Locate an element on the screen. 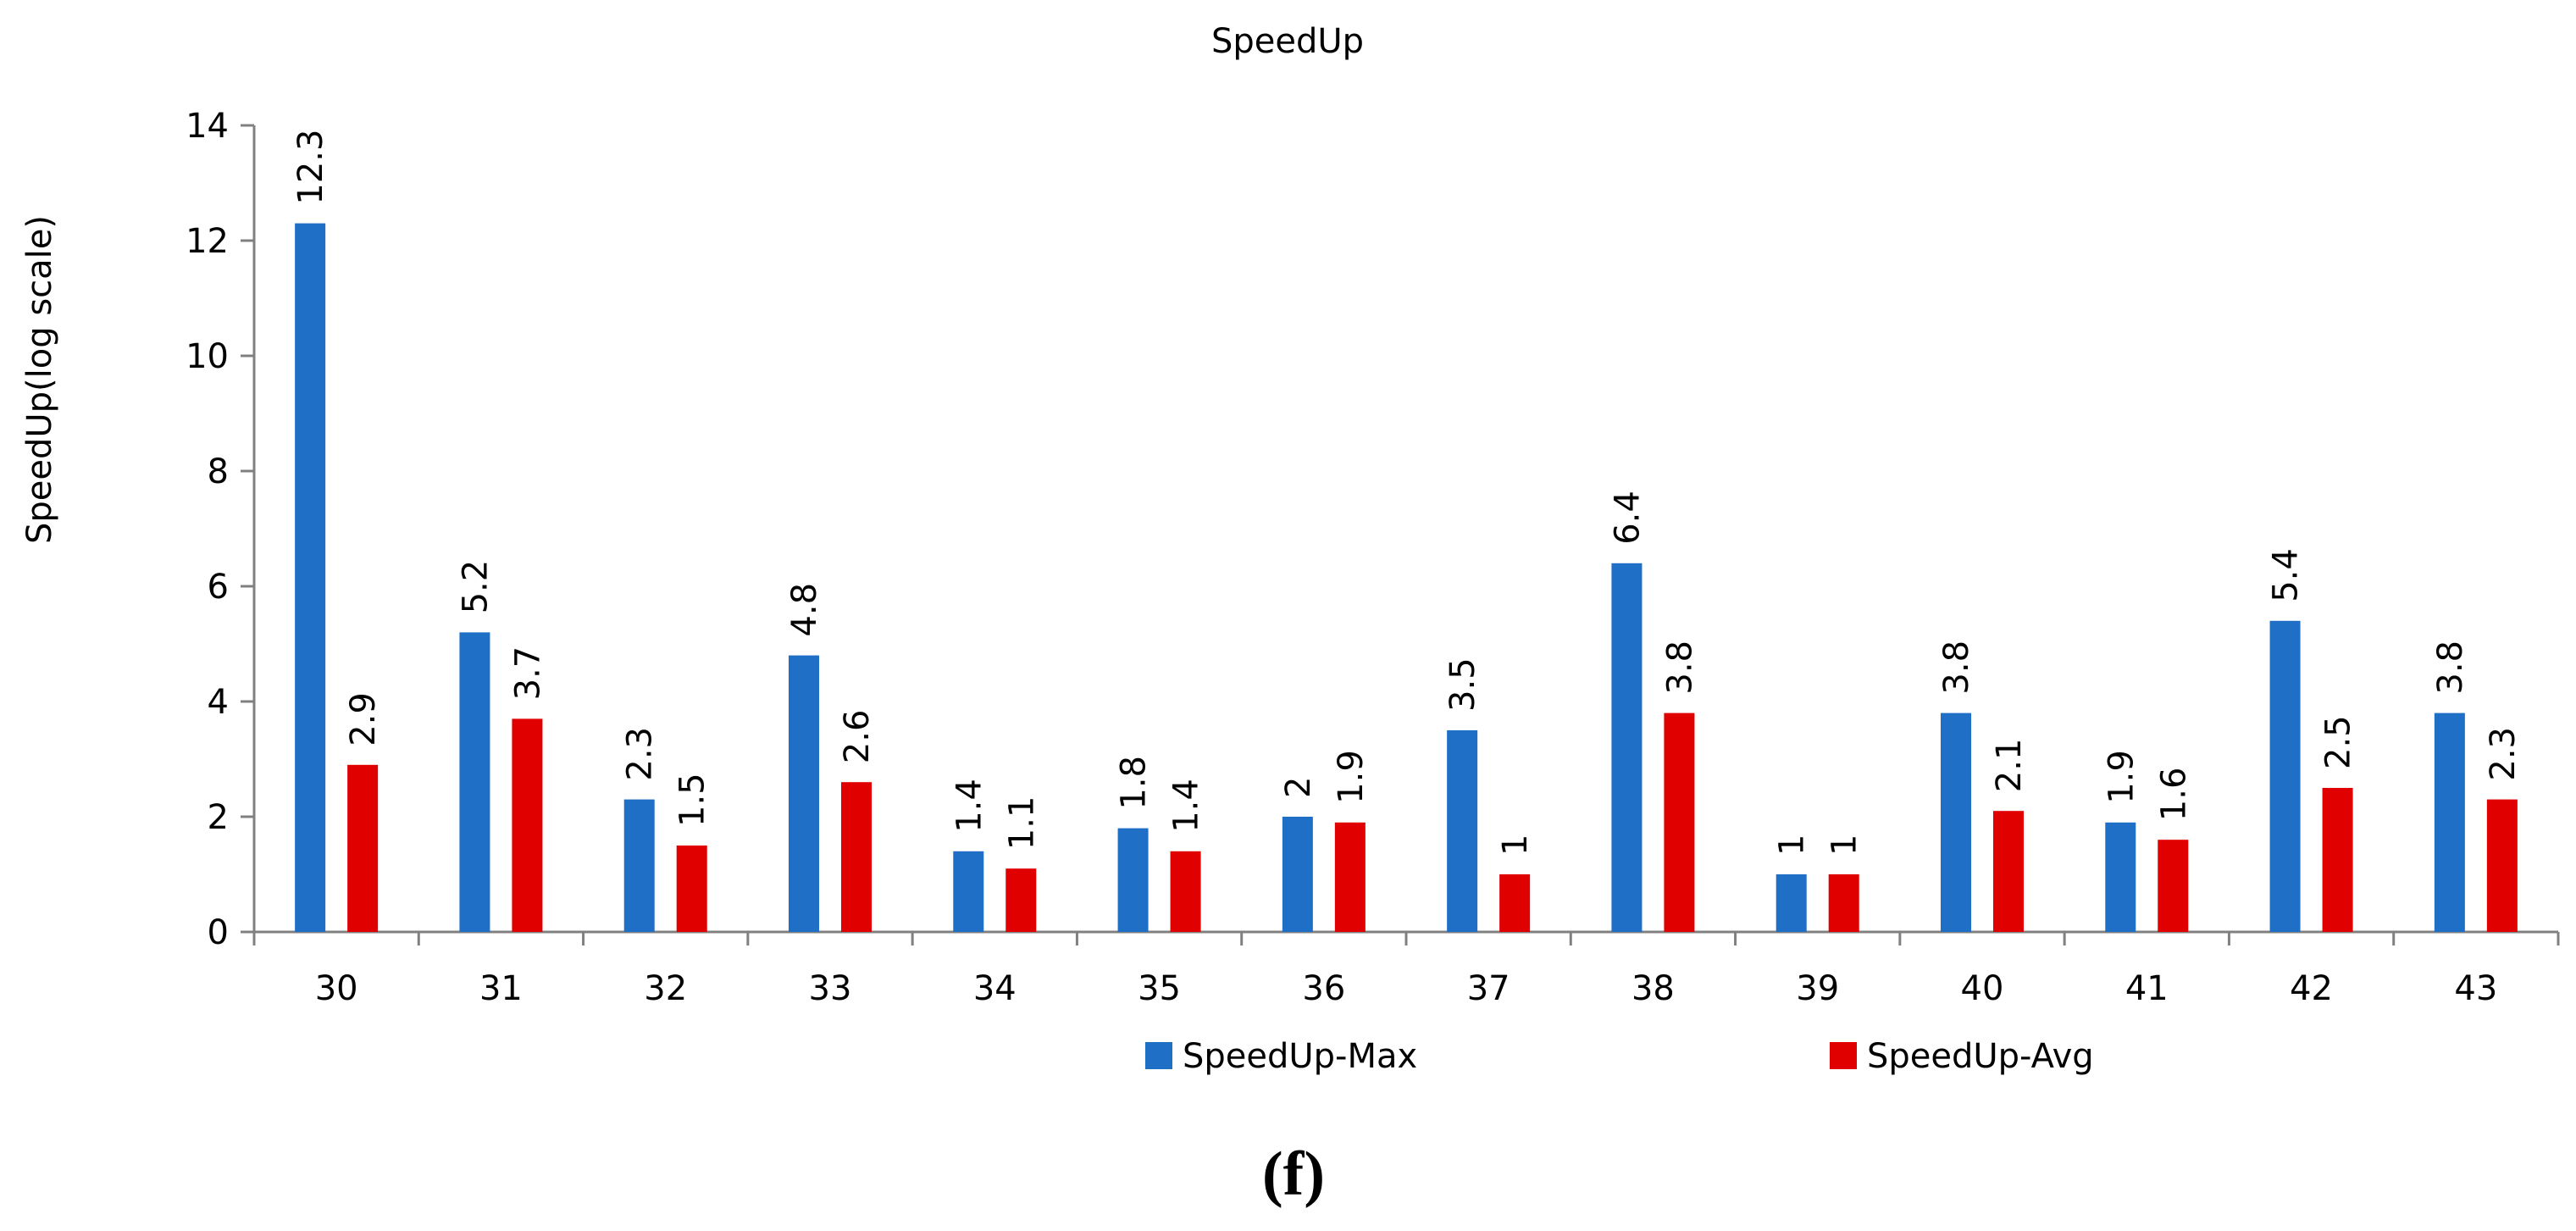 Image resolution: width=2576 pixels, height=1231 pixels. y-axis-label: SpeedUp(log scale) is located at coordinates (39, 379).